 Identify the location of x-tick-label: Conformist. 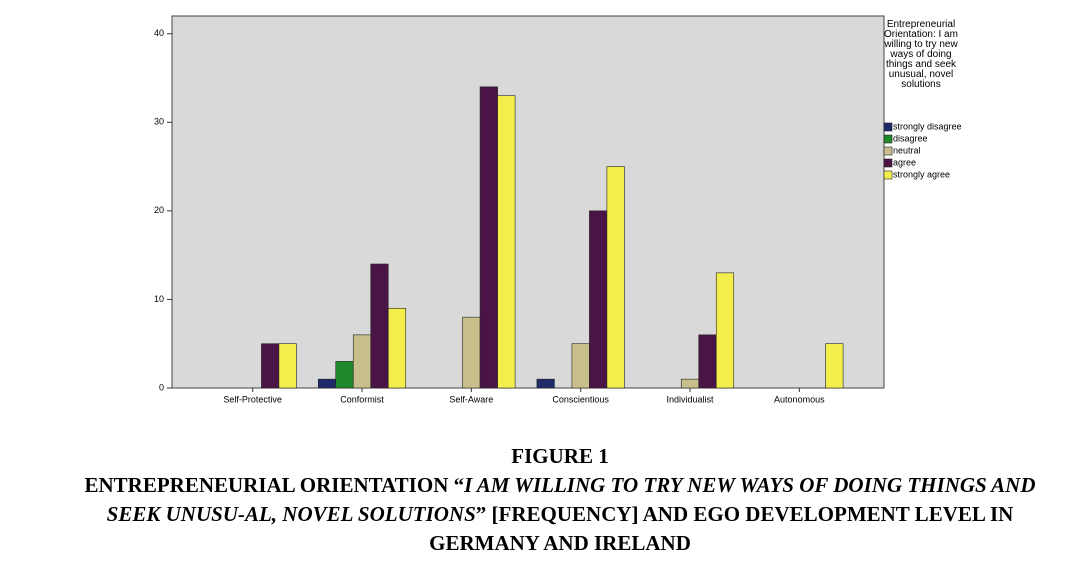
(362, 399).